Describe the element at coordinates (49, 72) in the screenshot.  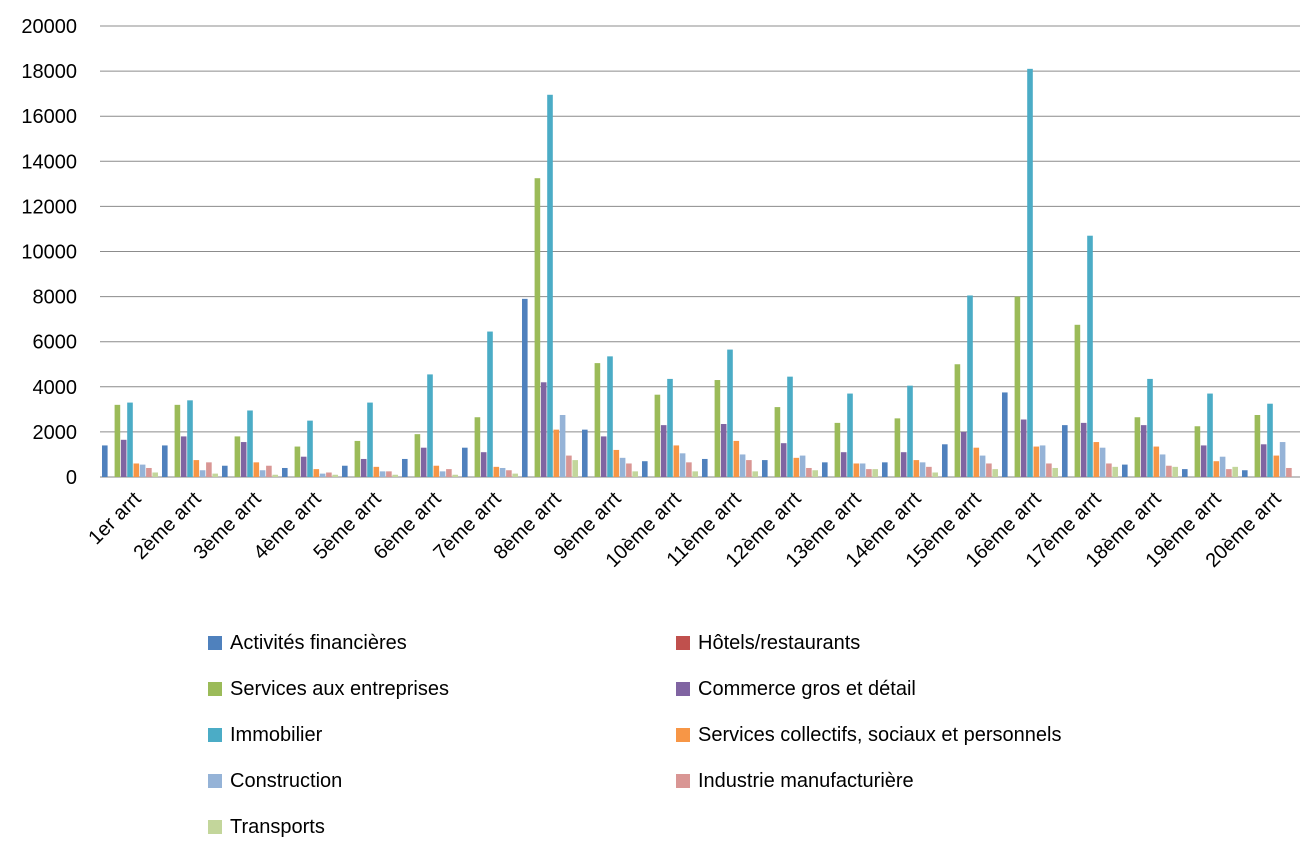
I see `y-tick-label: 18000` at that location.